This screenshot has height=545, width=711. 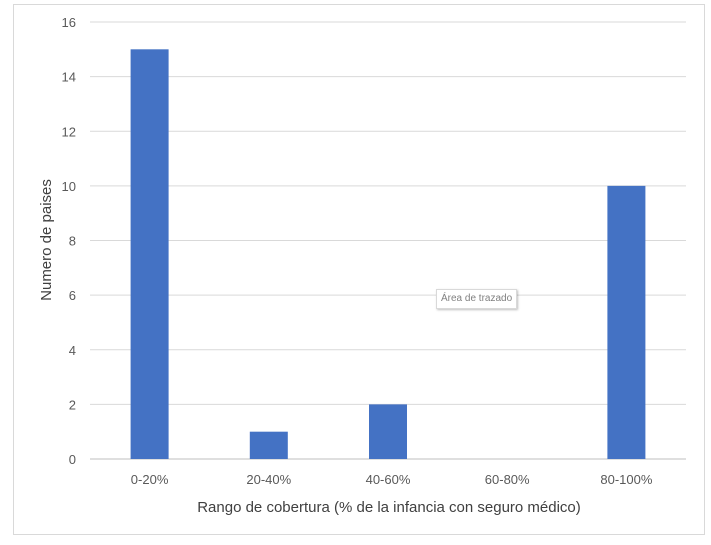 What do you see at coordinates (388, 479) in the screenshot?
I see `x-tick-label: 40-60%` at bounding box center [388, 479].